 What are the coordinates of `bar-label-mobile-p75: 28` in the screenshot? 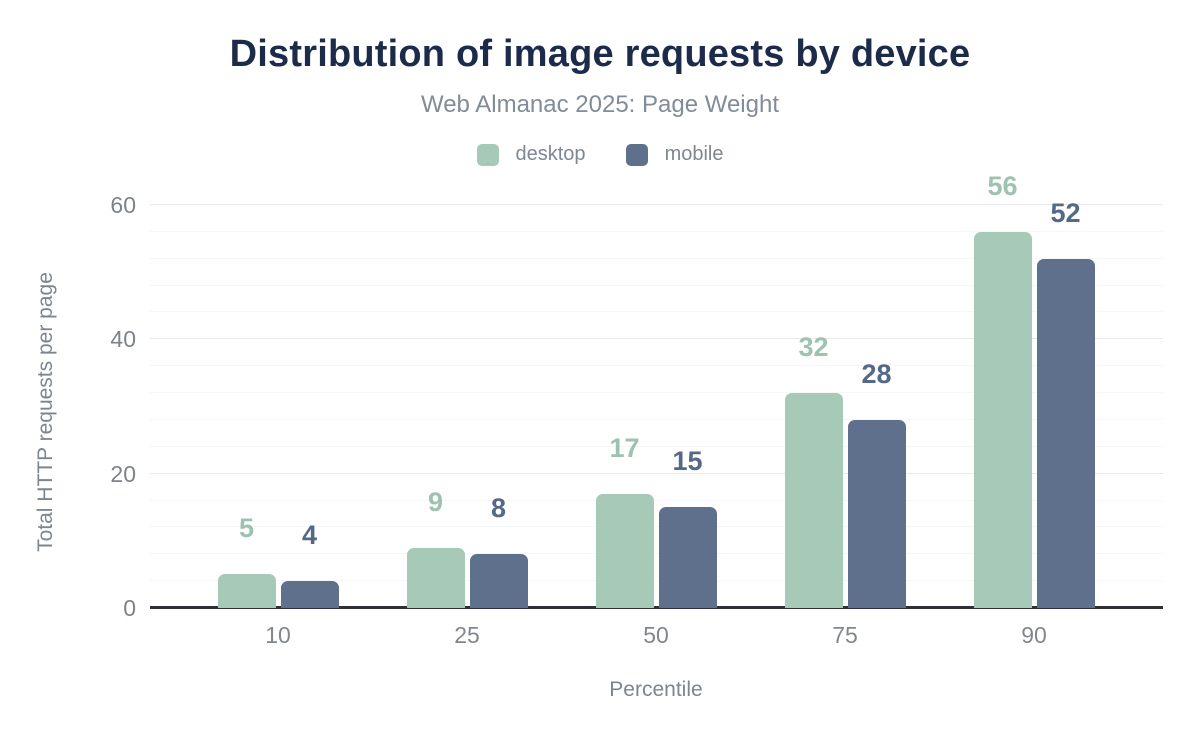 It's located at (876, 373).